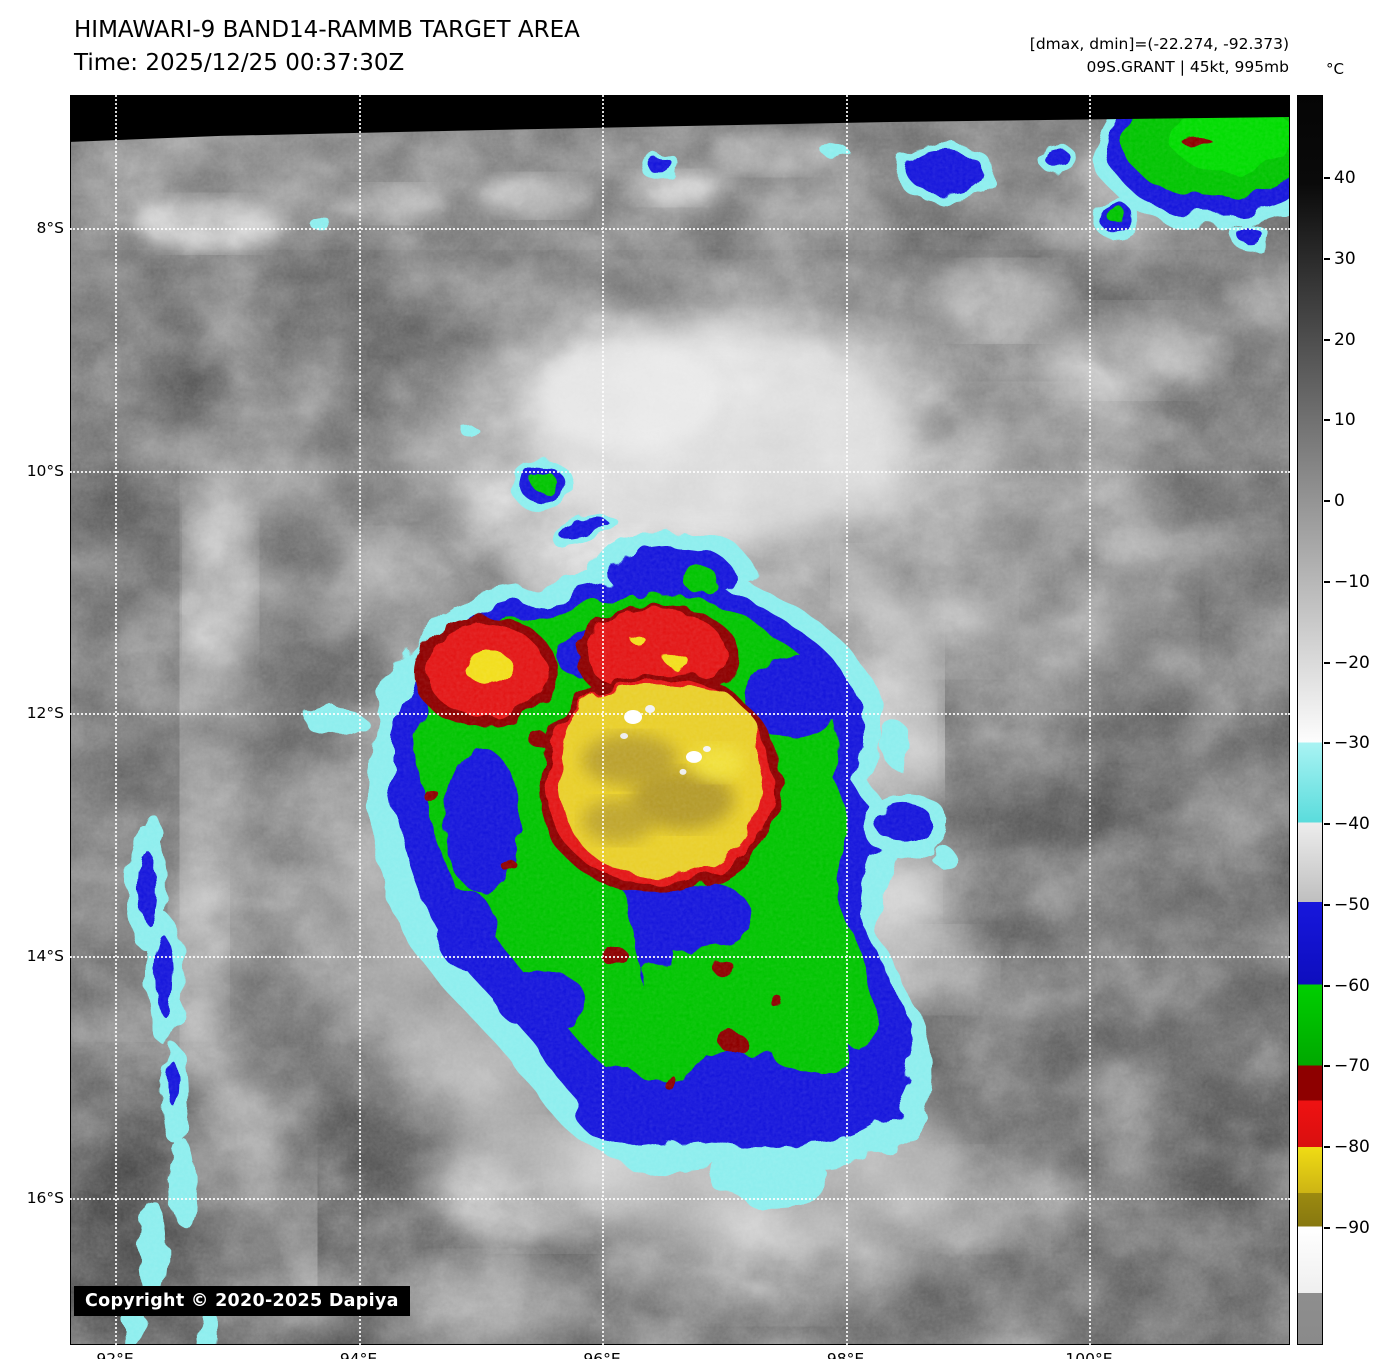 The width and height of the screenshot is (1388, 1359). Describe the element at coordinates (239, 63) in the screenshot. I see `timestamp: Time: 2025/12/25 00:37:30Z` at that location.